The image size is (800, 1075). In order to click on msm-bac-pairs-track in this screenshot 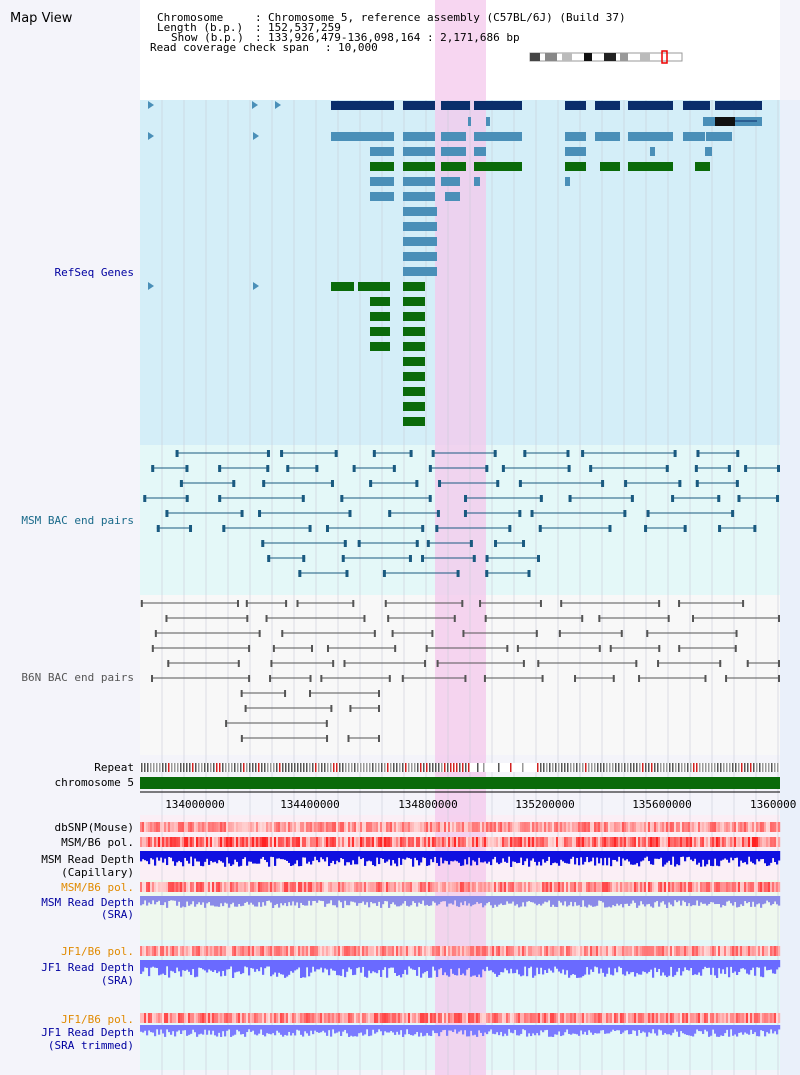, I will do `click(461, 513)`.